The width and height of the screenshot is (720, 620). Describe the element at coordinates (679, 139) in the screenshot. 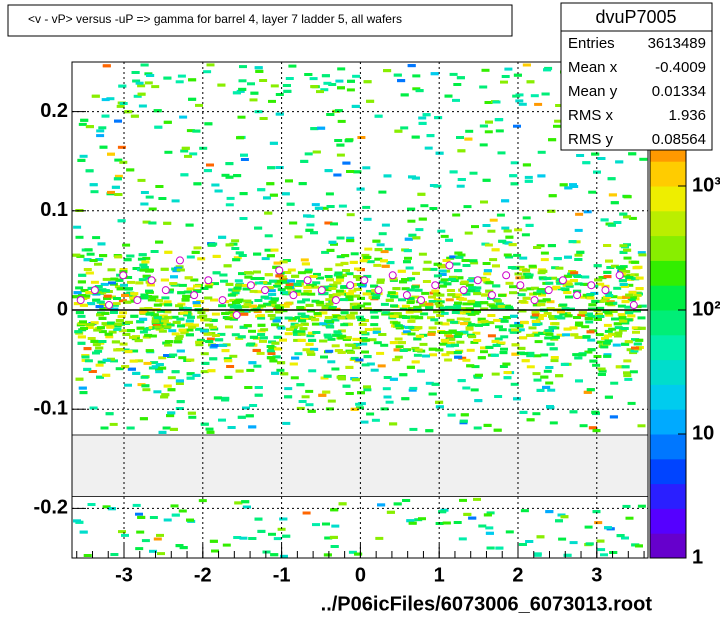

I see `stats-value: 0.08564` at that location.